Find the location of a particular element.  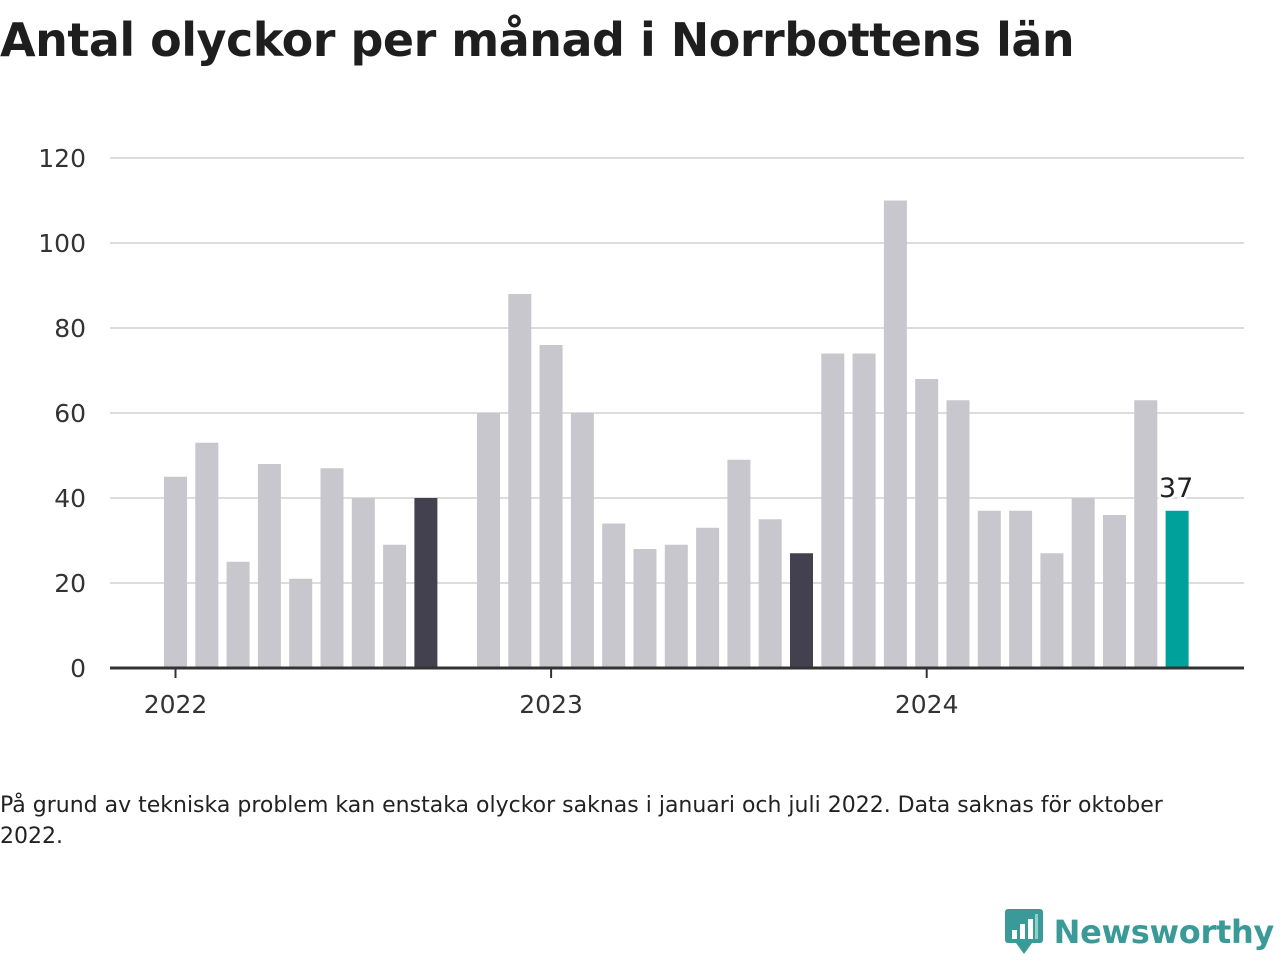

bar-chart-speech-bubble-icon is located at coordinates (1023, 931).